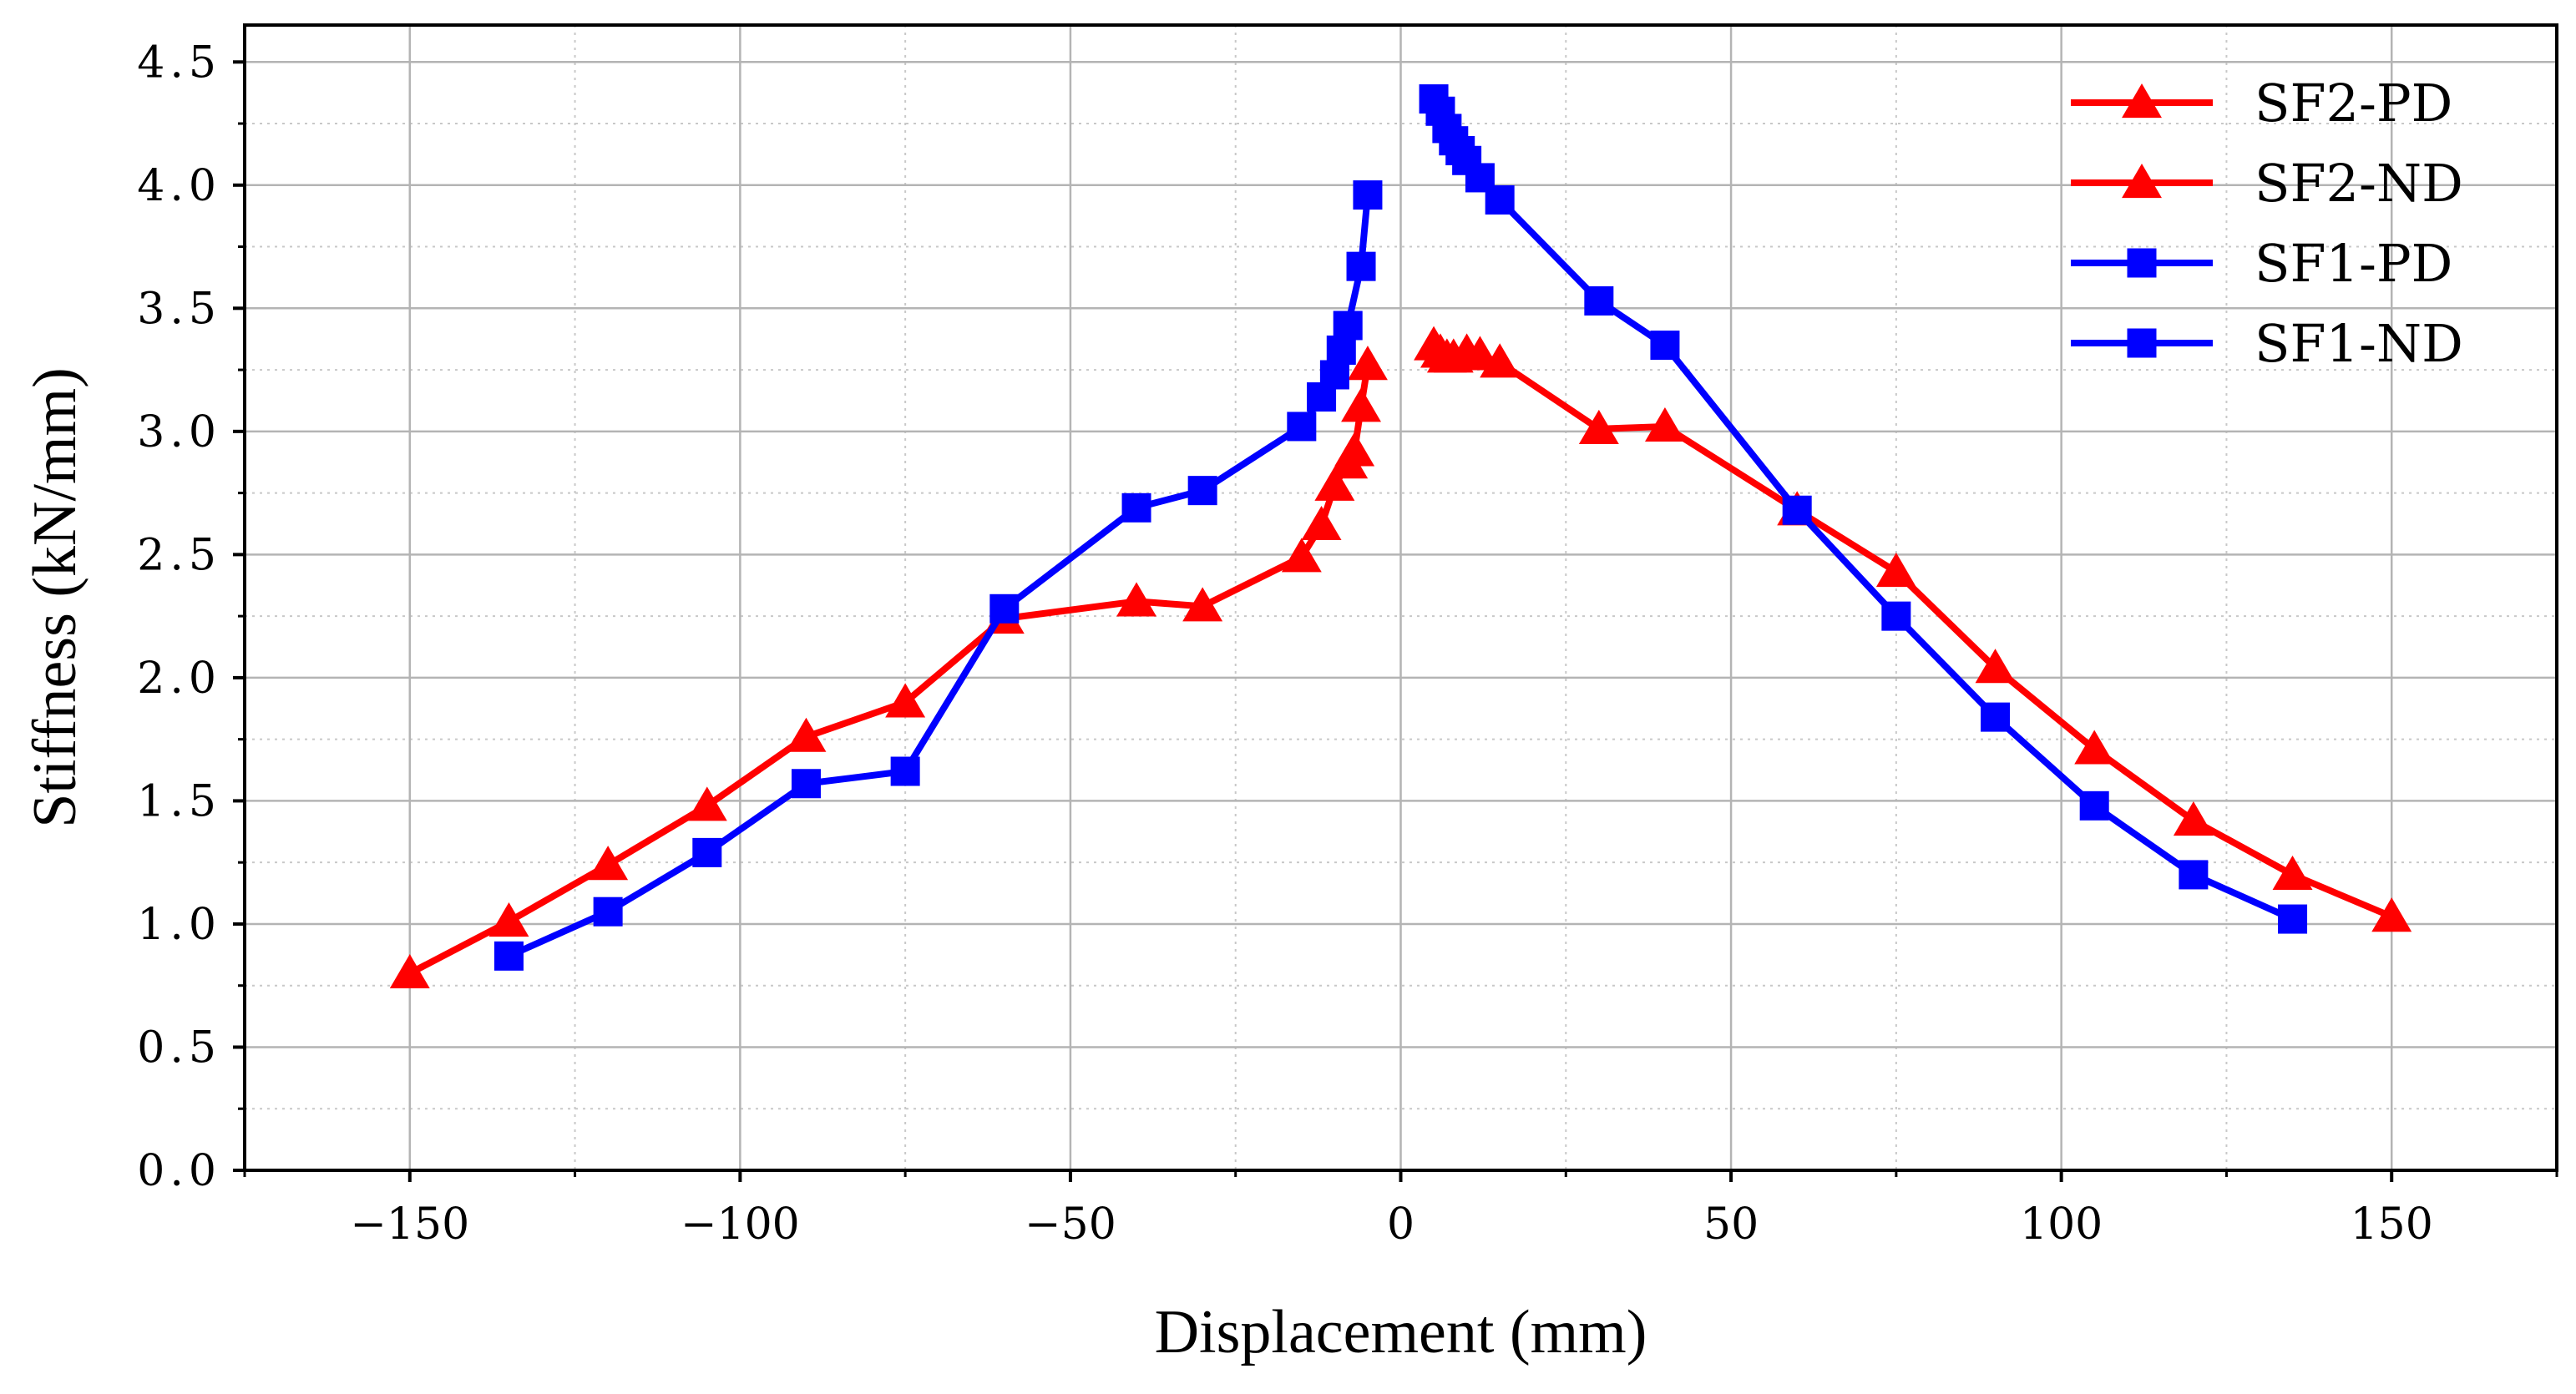 This screenshot has height=1394, width=2576. Describe the element at coordinates (179, 555) in the screenshot. I see `y-tick-label: 2.5` at that location.